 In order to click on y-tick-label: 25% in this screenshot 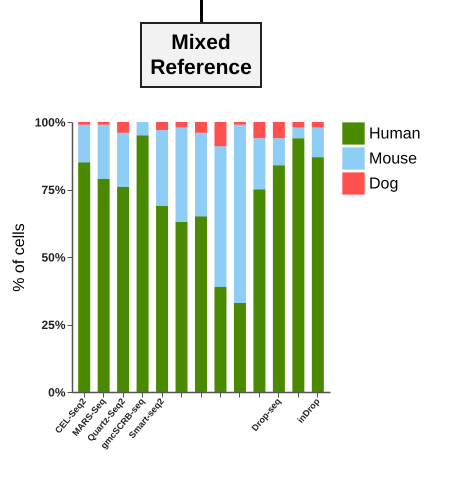, I will do `click(53, 325)`.